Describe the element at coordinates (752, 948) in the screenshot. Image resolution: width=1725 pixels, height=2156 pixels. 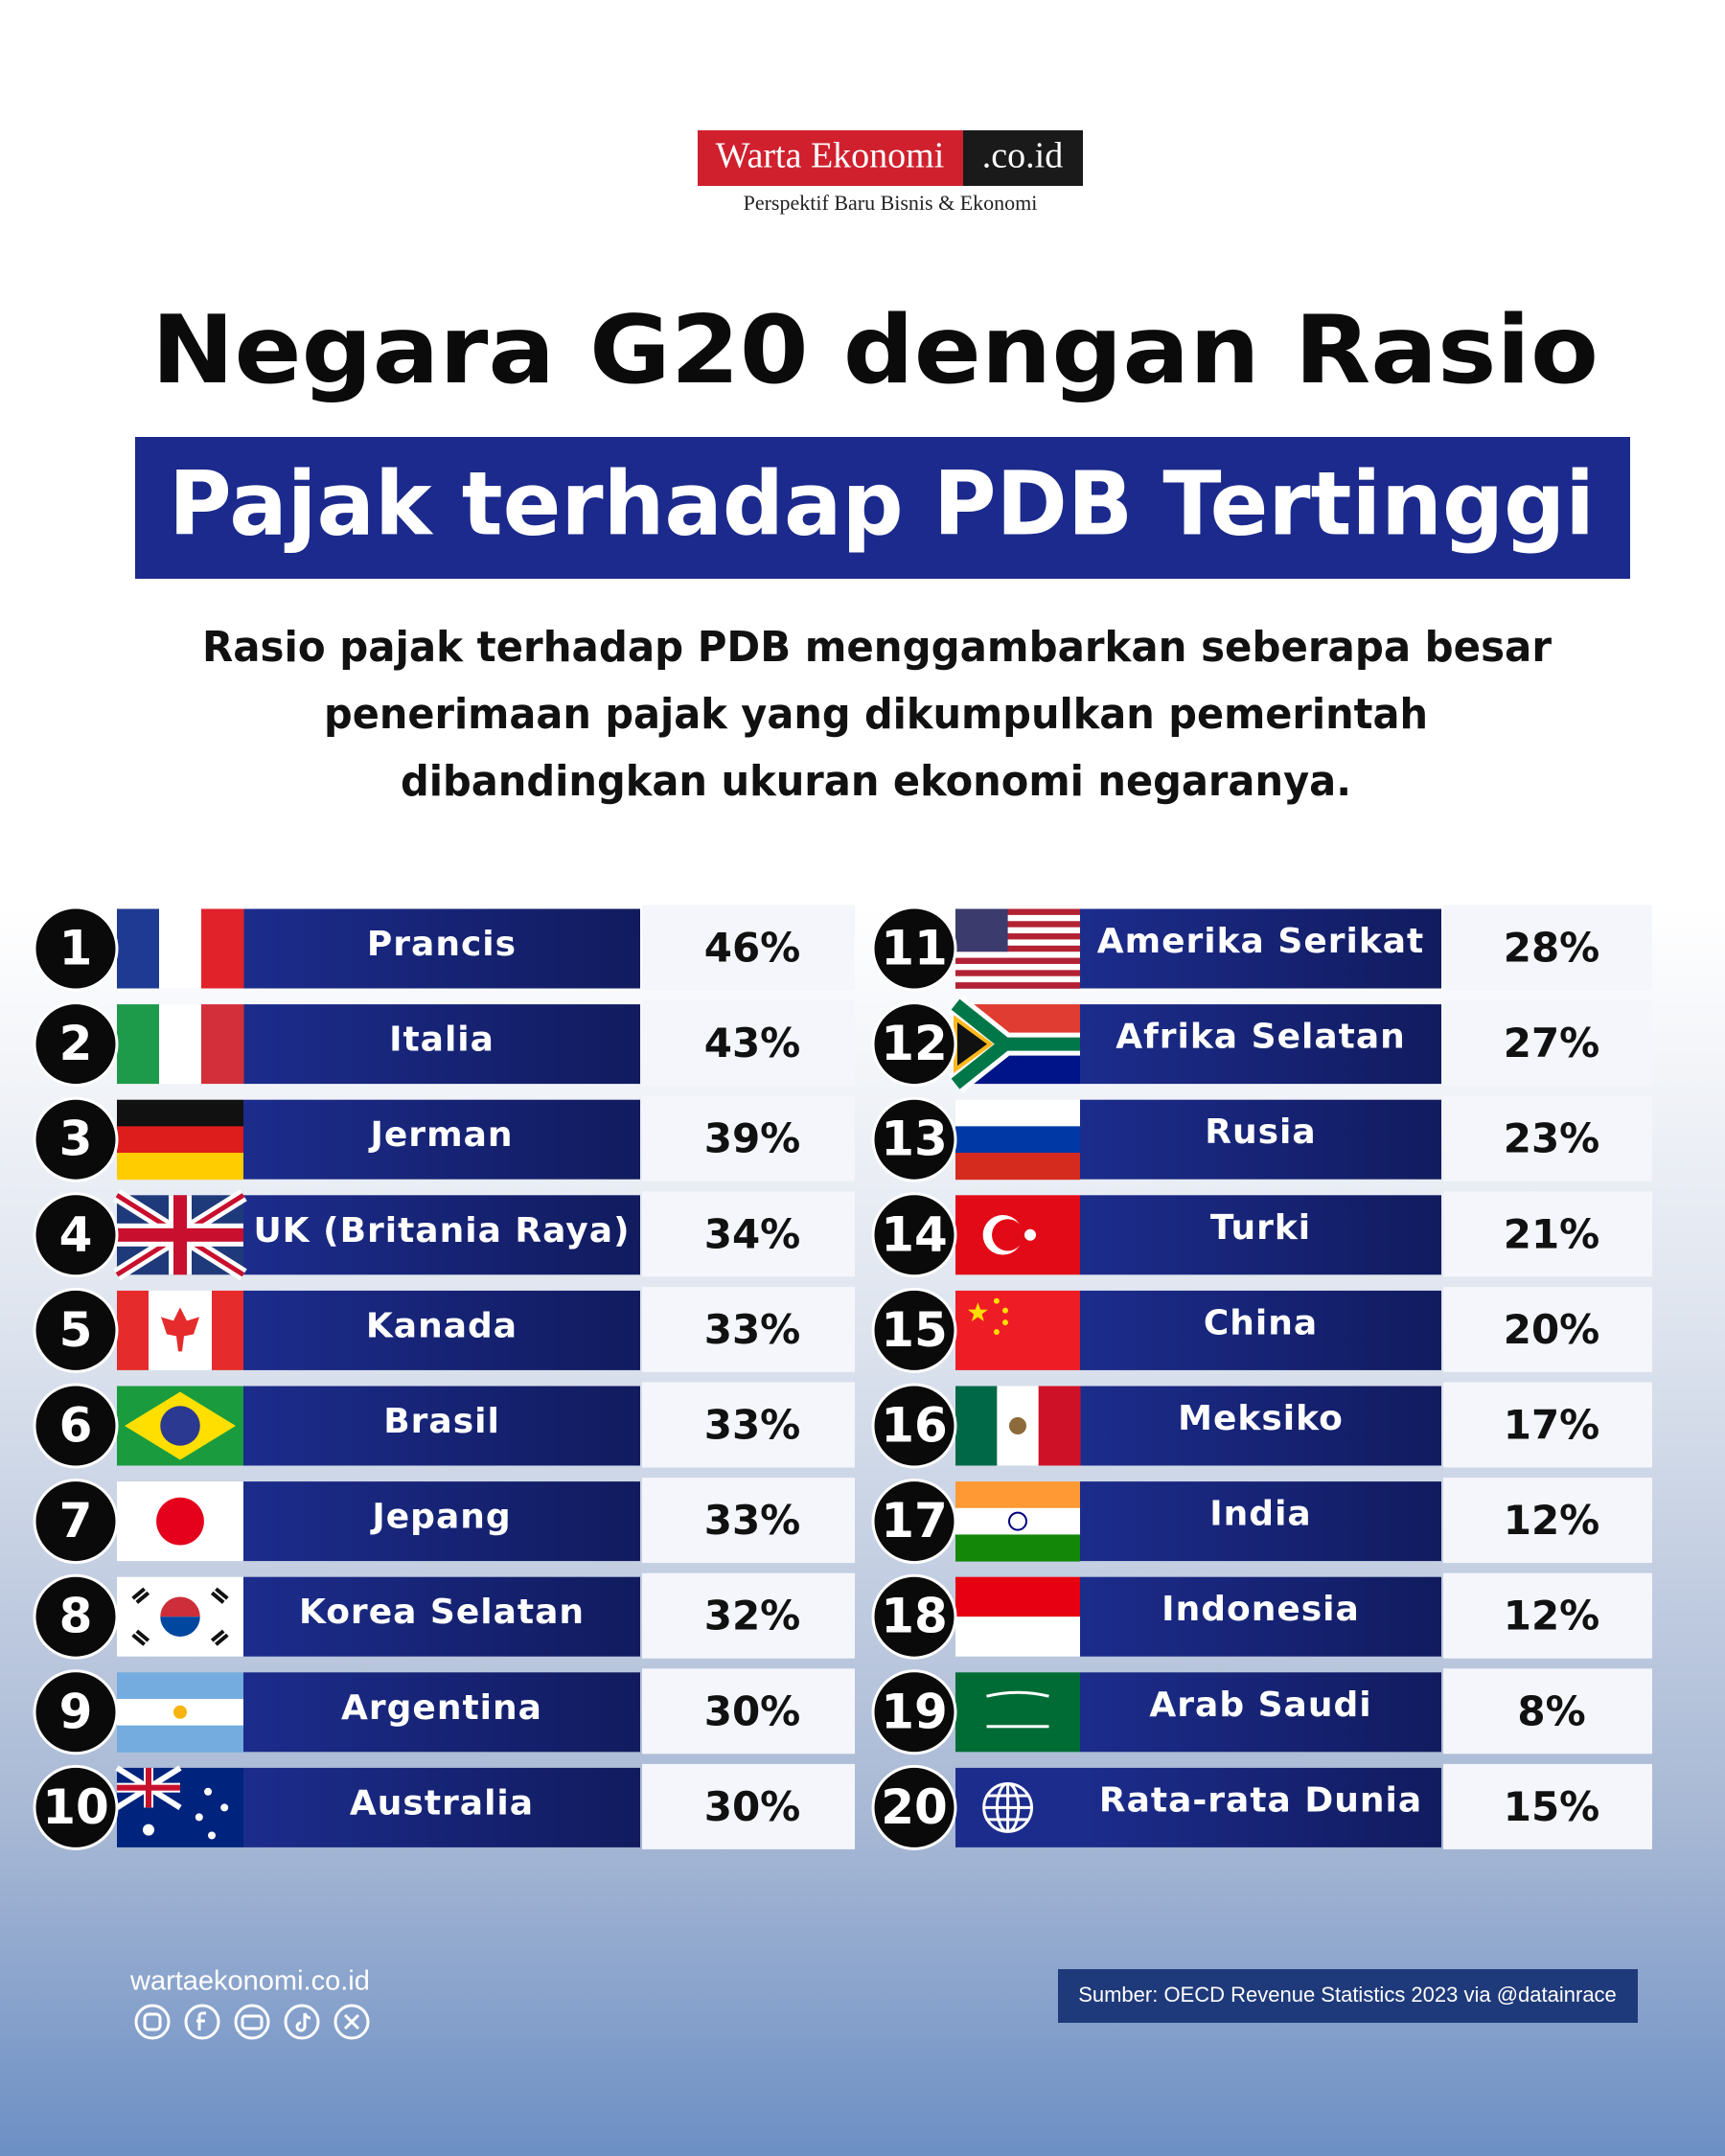
I see `value: 46%` at that location.